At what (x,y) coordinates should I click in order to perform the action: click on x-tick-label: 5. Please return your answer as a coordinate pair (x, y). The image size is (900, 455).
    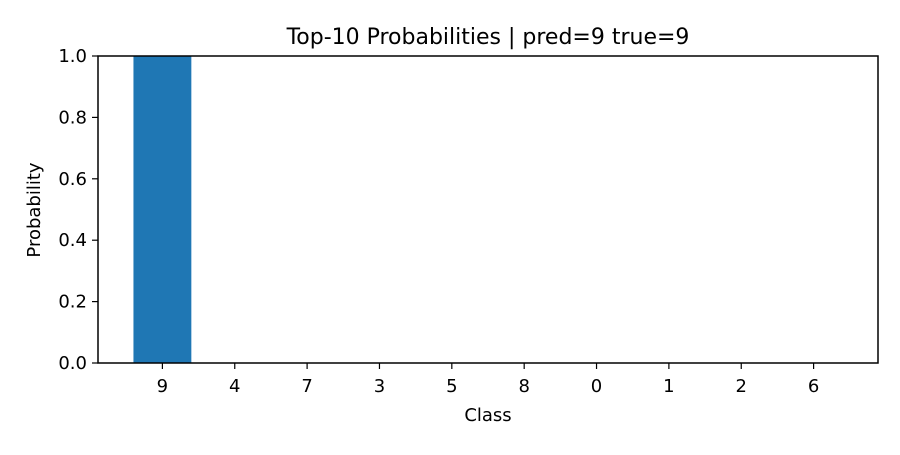
    Looking at the image, I should click on (451, 386).